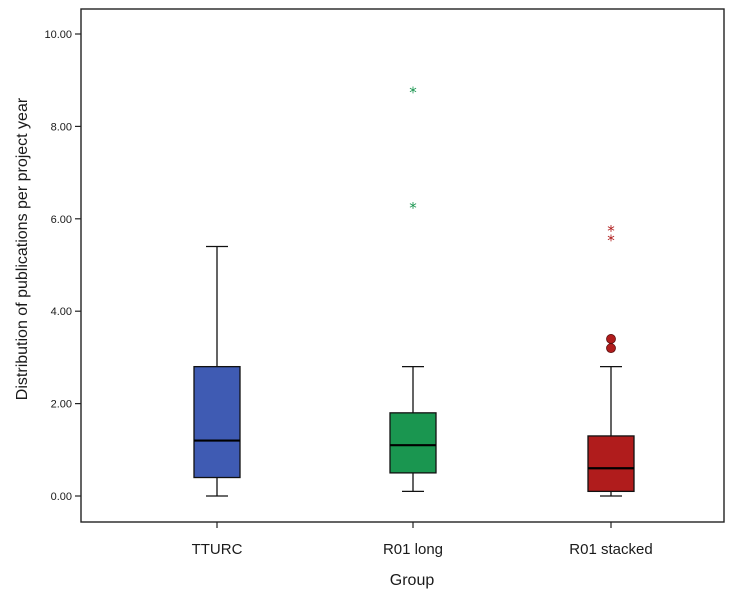  I want to click on x-tick-label: R01 stacked, so click(610, 549).